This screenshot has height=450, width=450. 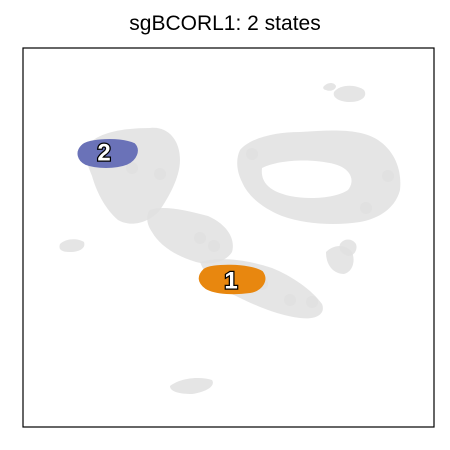 What do you see at coordinates (306, 179) in the screenshot?
I see `background-cells-gap` at bounding box center [306, 179].